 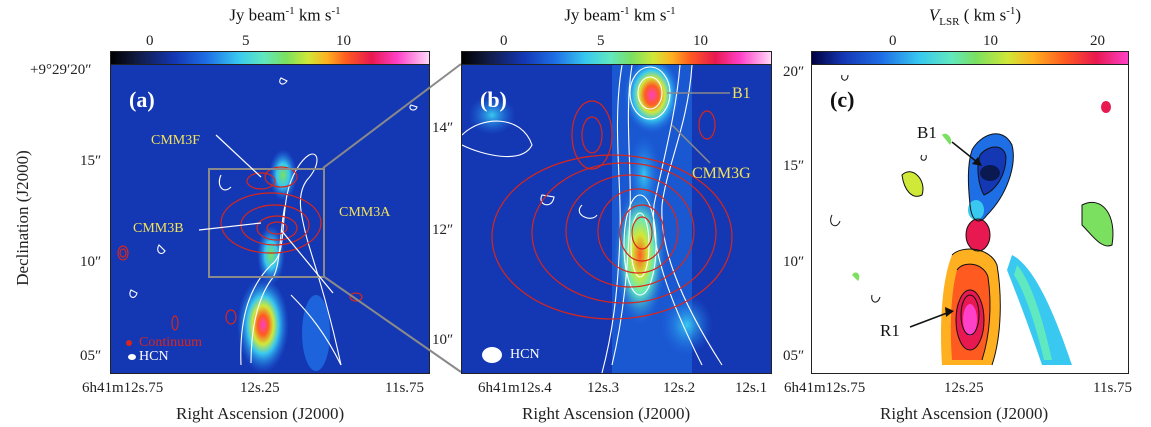 I want to click on panel-c-colorbar-tick-20: 20, so click(x=1097, y=41).